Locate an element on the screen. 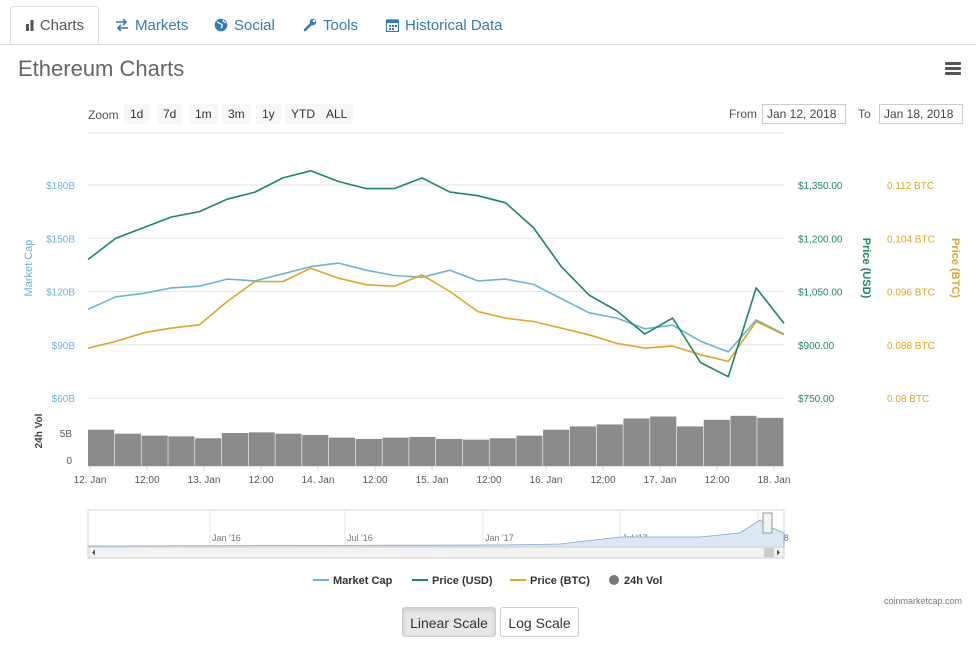  x-tick-label: 18. Jan is located at coordinates (774, 480).